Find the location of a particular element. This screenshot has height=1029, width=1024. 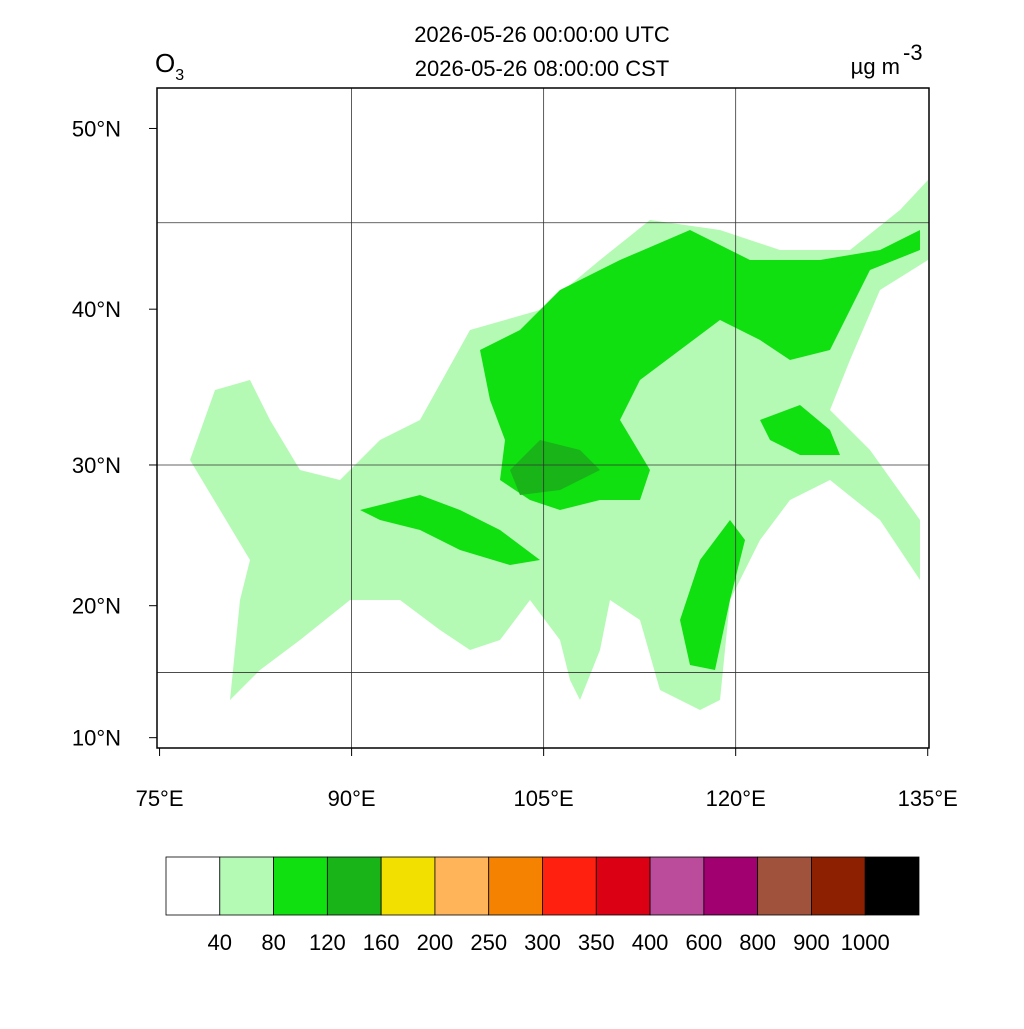

x-tick-label: 135°E is located at coordinates (928, 798).